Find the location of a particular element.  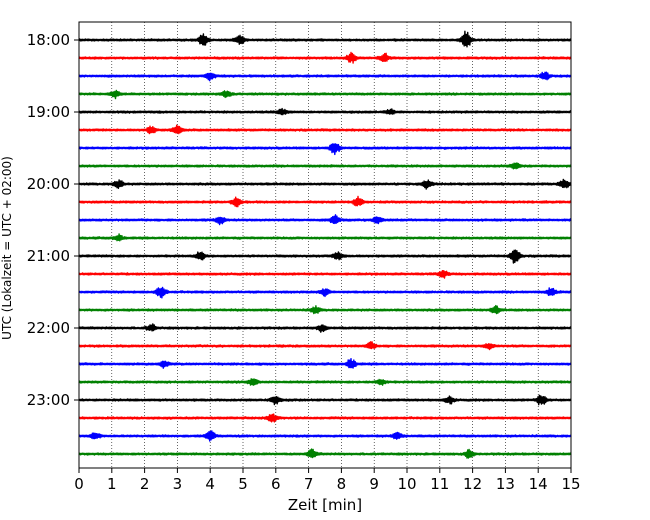

x-tick-label: 9 is located at coordinates (374, 484).